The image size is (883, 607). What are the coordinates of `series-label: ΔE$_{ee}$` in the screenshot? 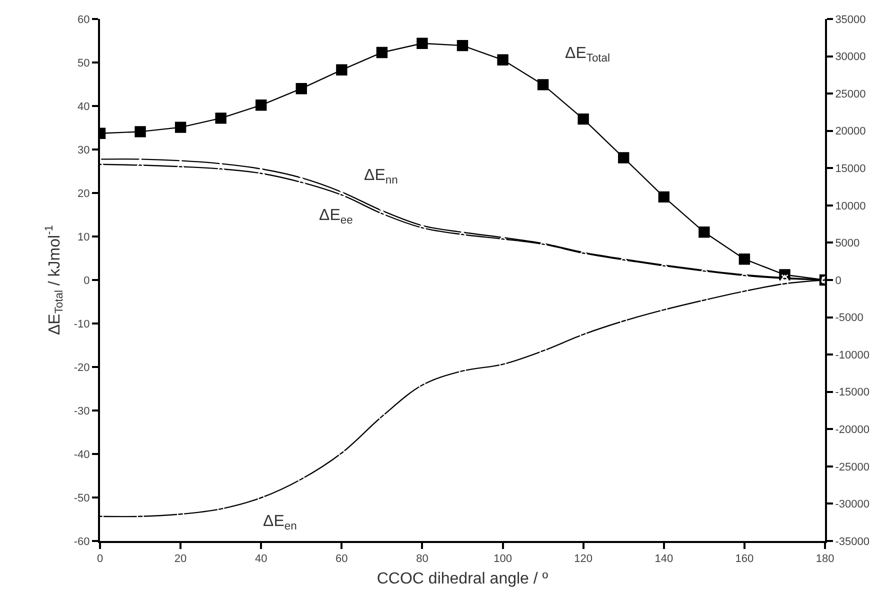 It's located at (336, 216).